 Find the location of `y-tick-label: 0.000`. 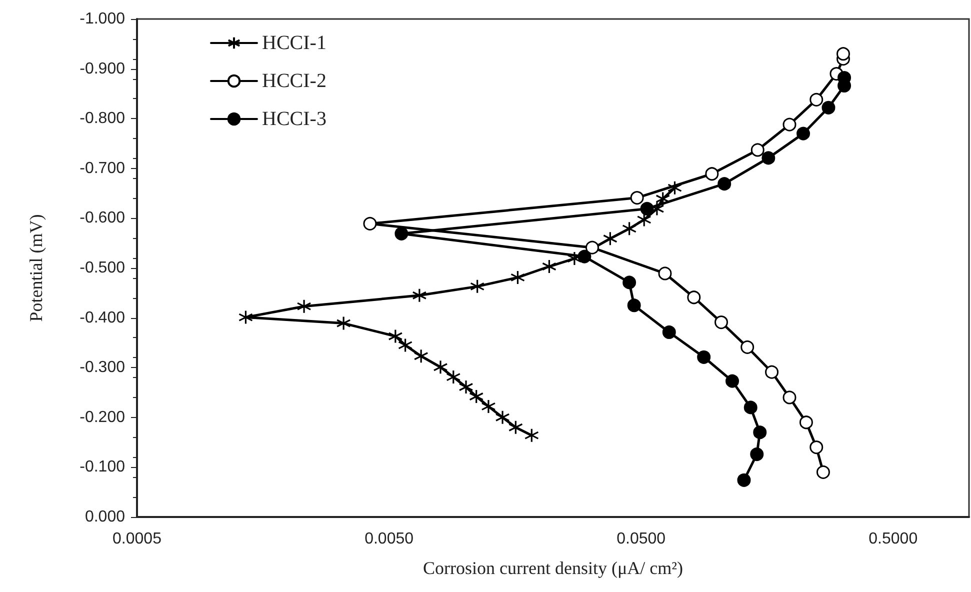

y-tick-label: 0.000 is located at coordinates (105, 517).